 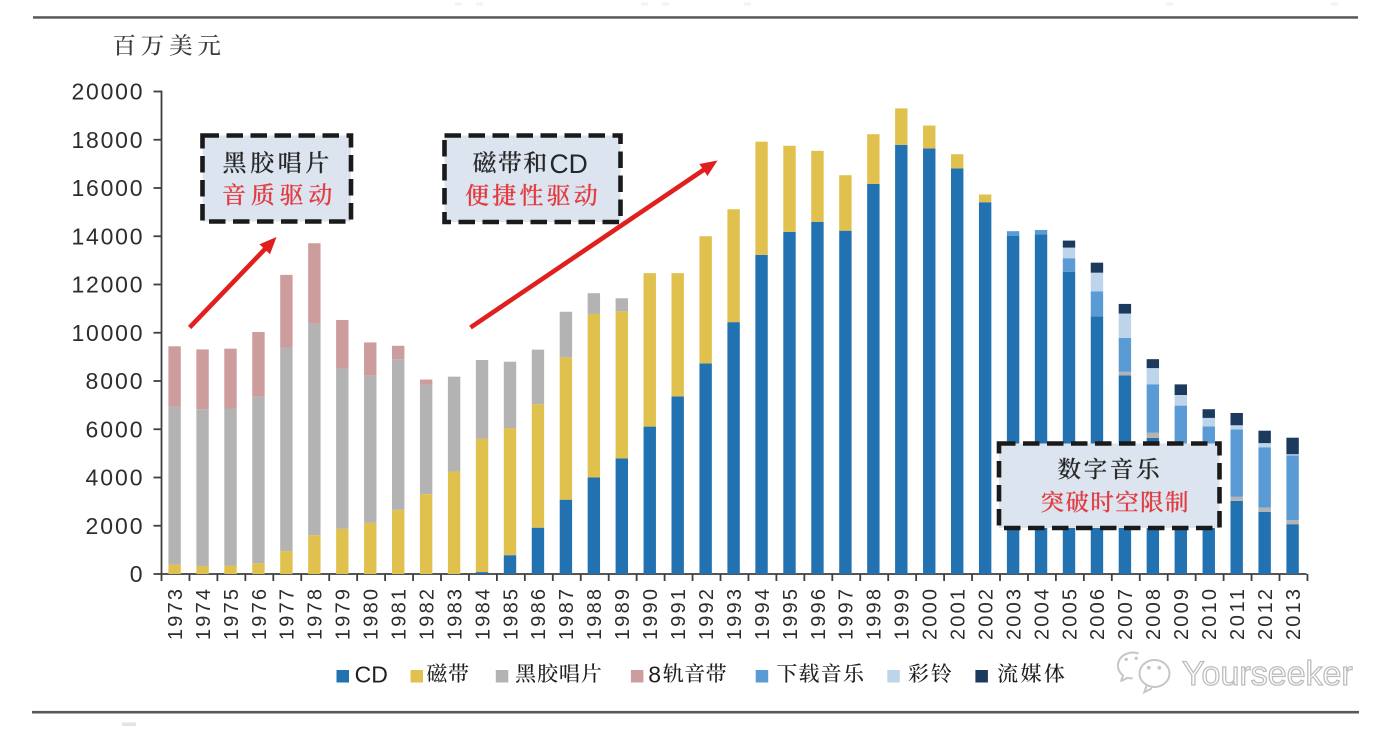 What do you see at coordinates (107, 92) in the screenshot?
I see `svg-text: 20000` at bounding box center [107, 92].